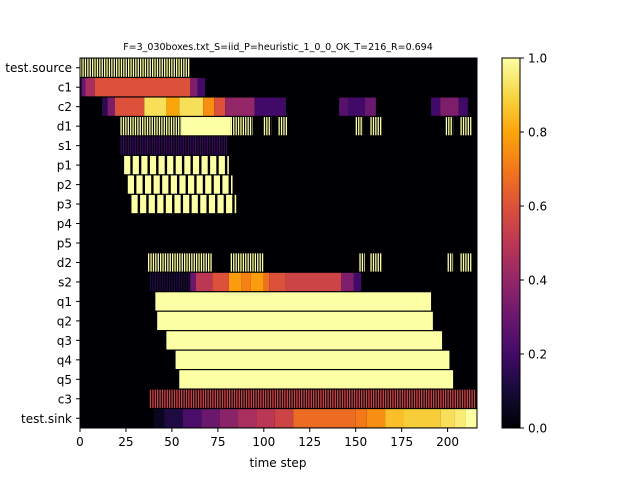 This screenshot has height=480, width=640. I want to click on row-label-p5: p5, so click(64, 244).